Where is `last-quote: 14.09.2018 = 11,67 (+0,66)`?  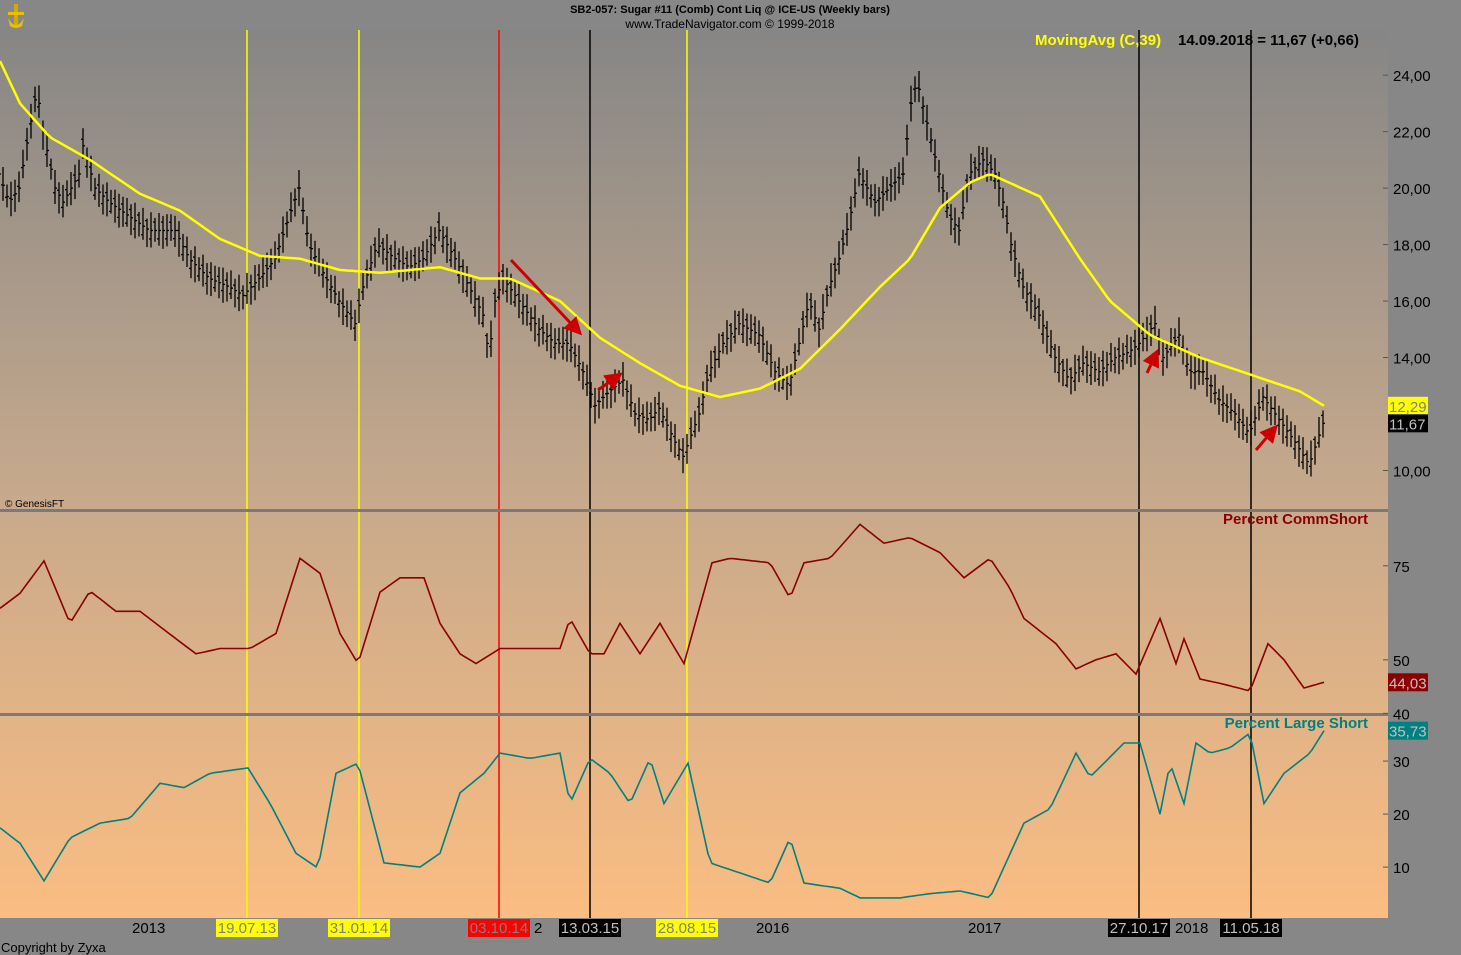 last-quote: 14.09.2018 = 11,67 (+0,66) is located at coordinates (1268, 40).